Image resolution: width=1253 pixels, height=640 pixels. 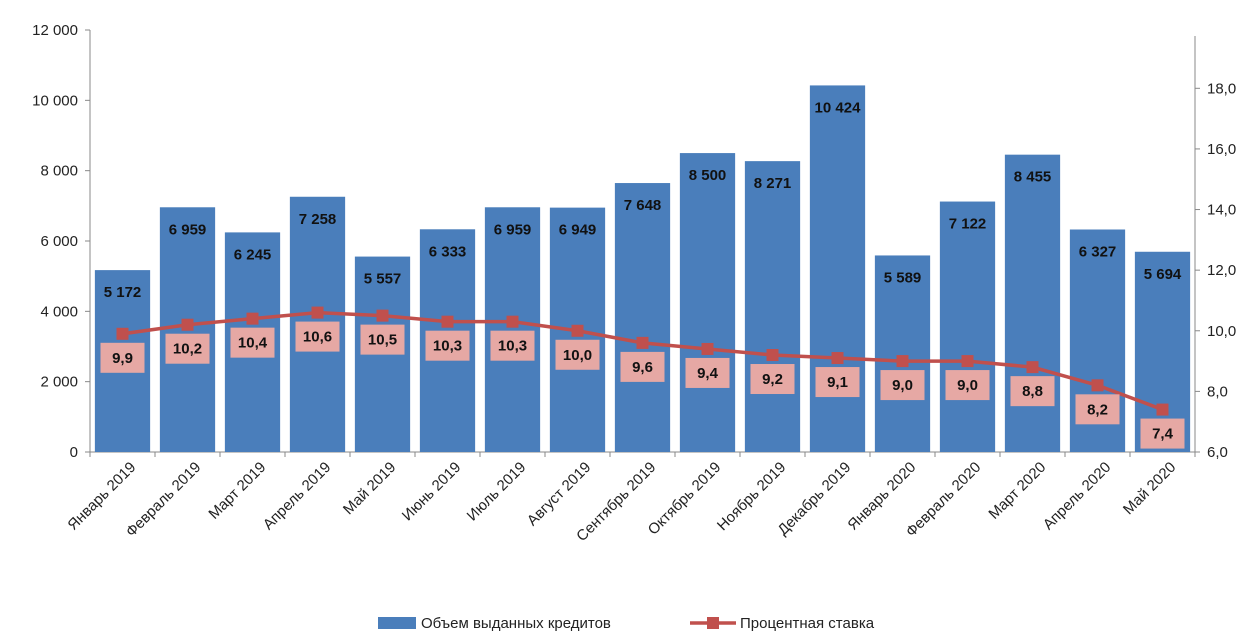 What do you see at coordinates (297, 496) in the screenshot?
I see `x-tick-label: Апрель 2019` at bounding box center [297, 496].